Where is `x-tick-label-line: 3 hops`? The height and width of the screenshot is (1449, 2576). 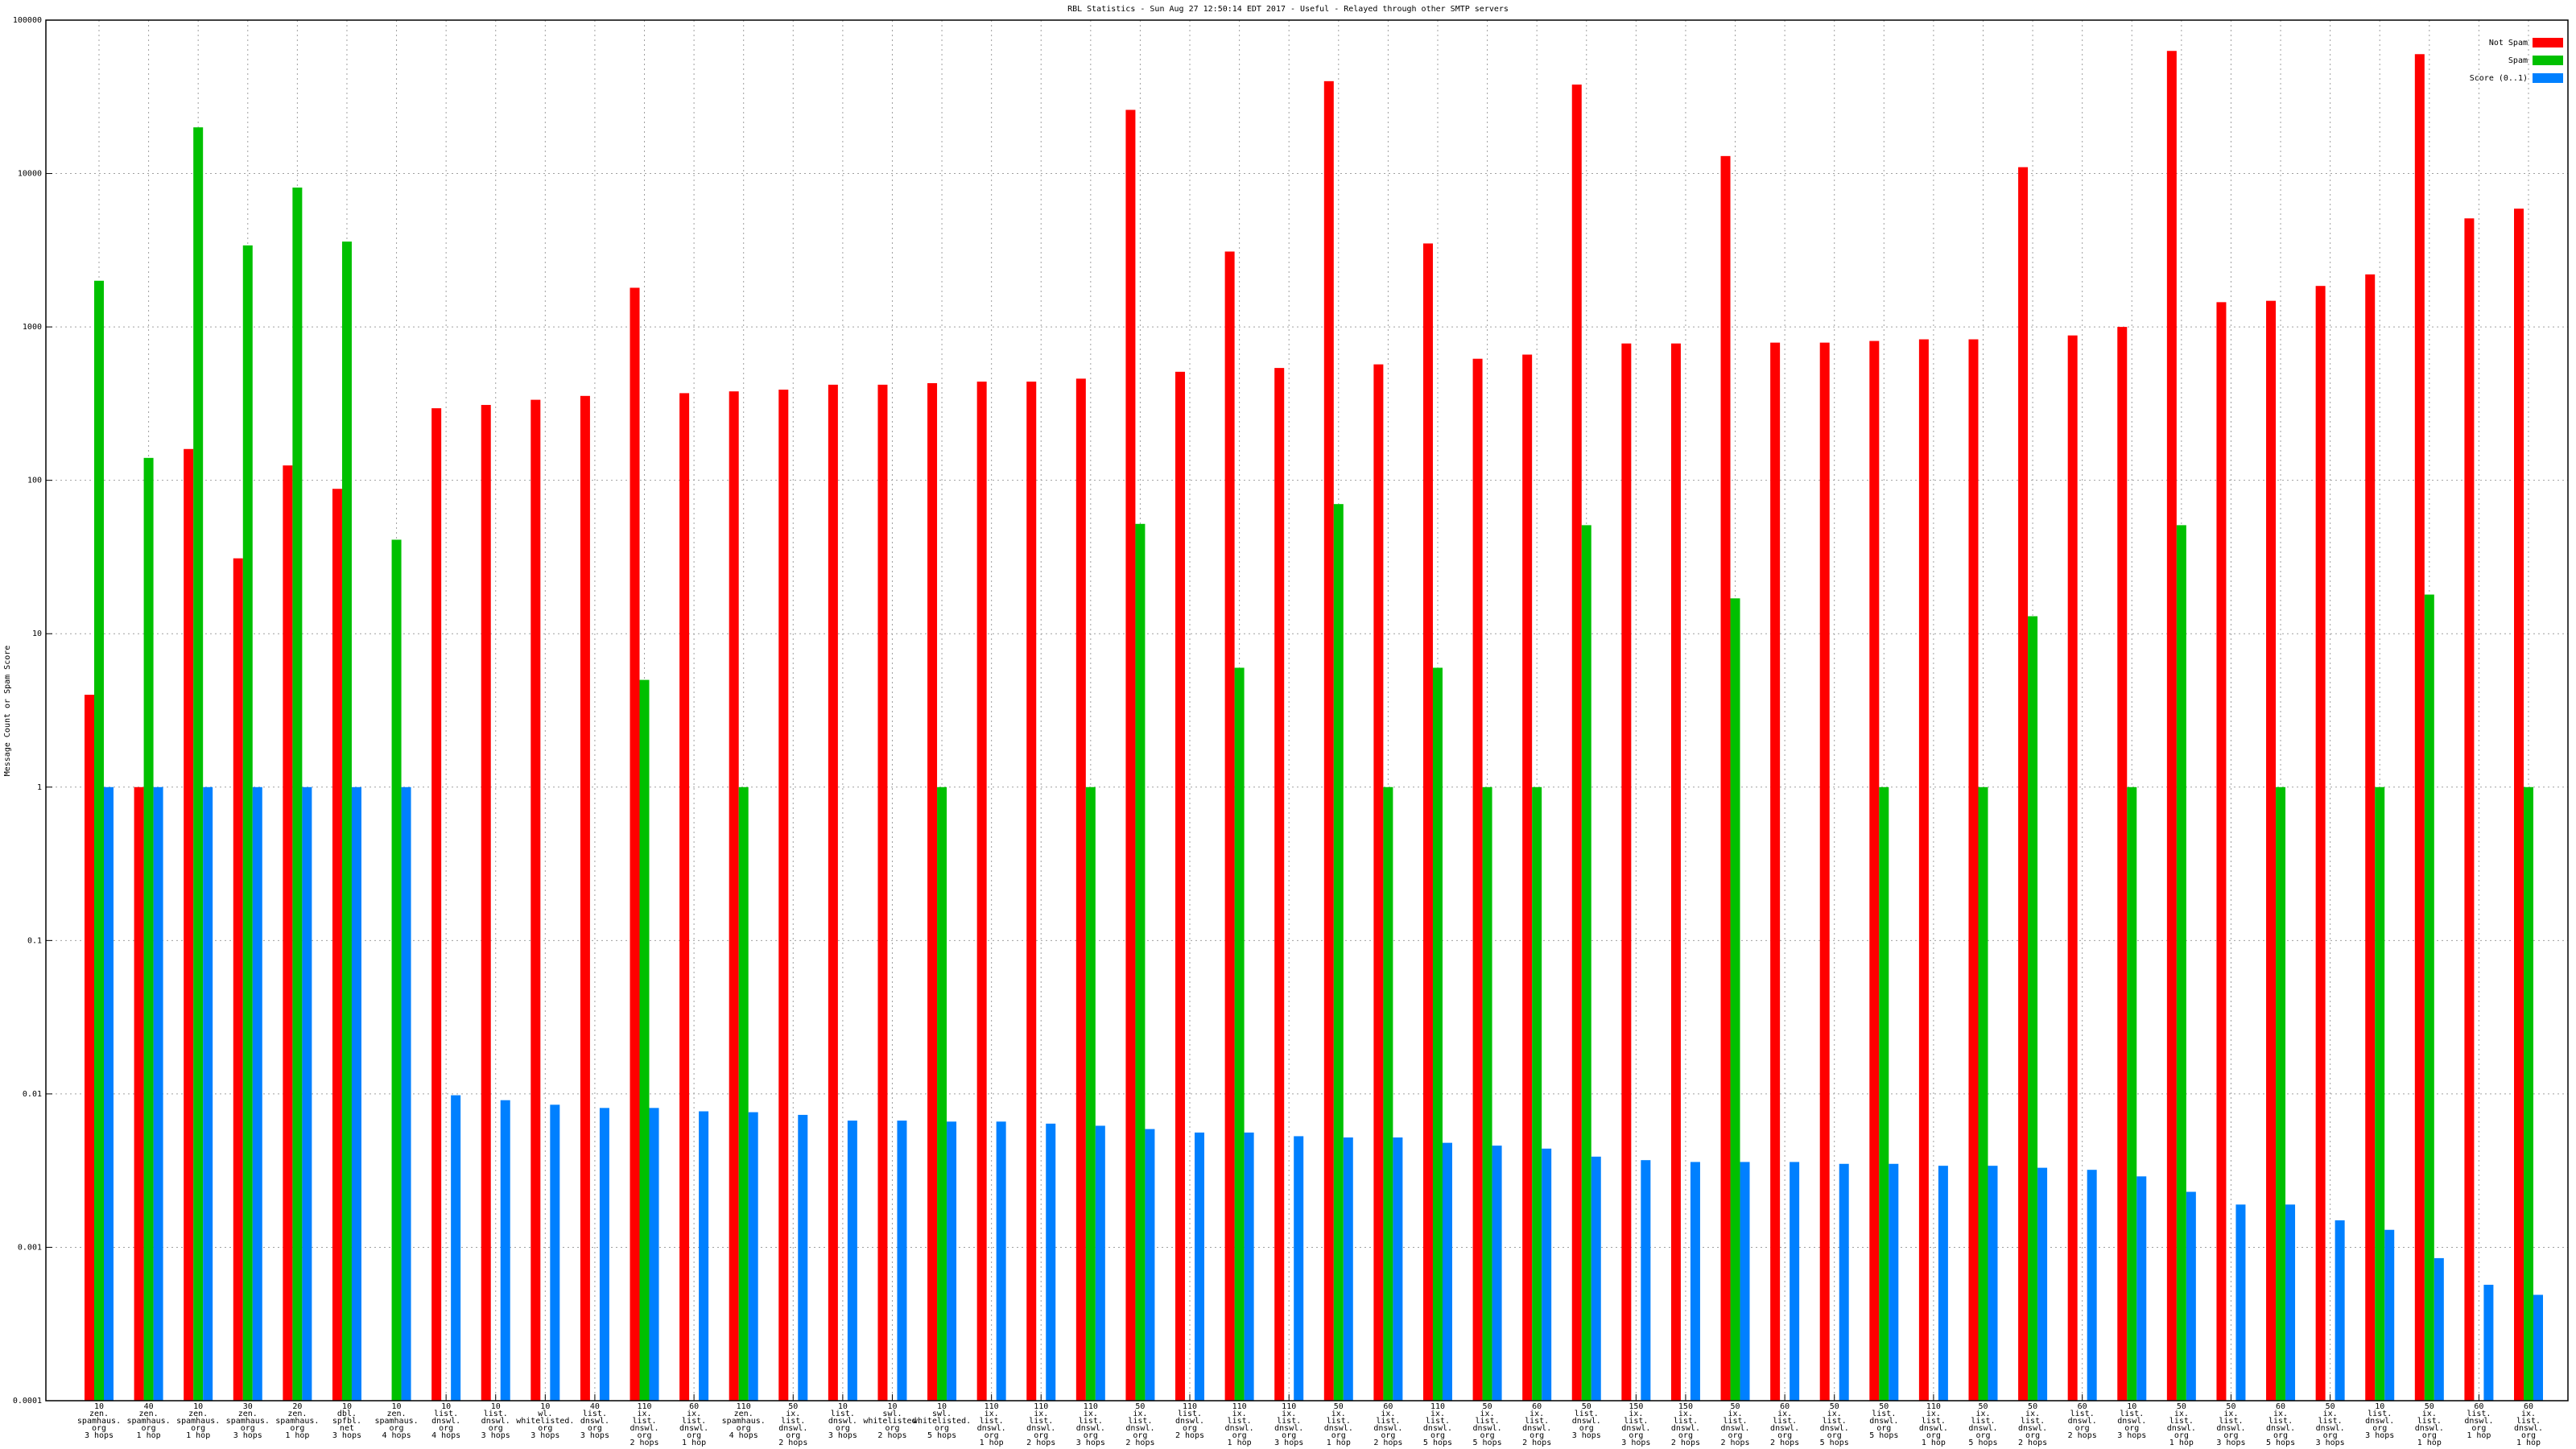 x-tick-label-line: 3 hops is located at coordinates (2131, 1435).